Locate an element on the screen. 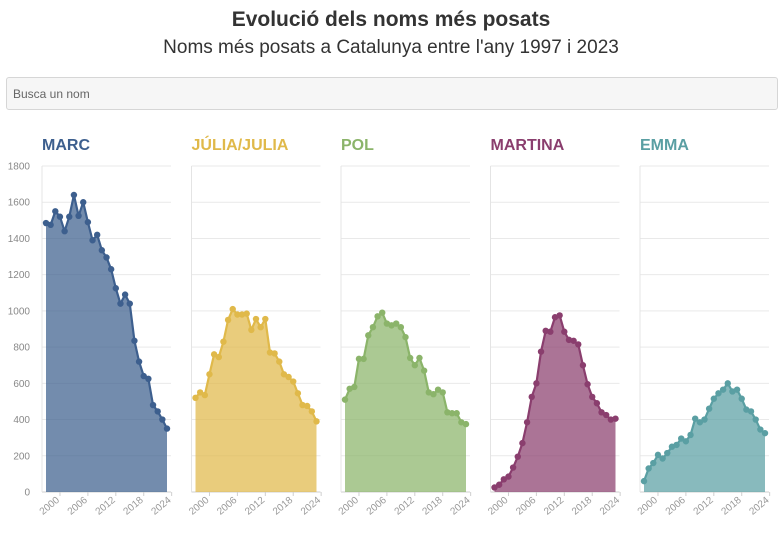 The width and height of the screenshot is (782, 548). data-point-pol-2013 is located at coordinates (419, 358).